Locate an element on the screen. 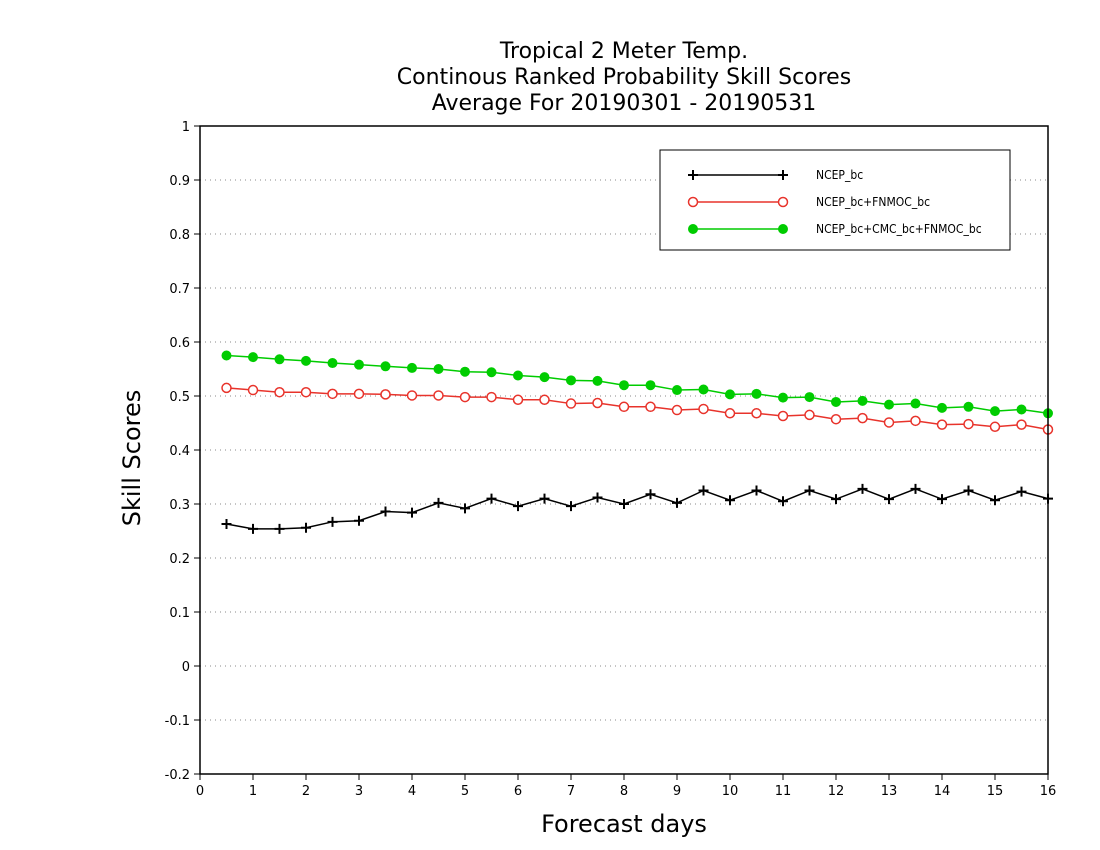  x-tick-label: 8 is located at coordinates (624, 791).